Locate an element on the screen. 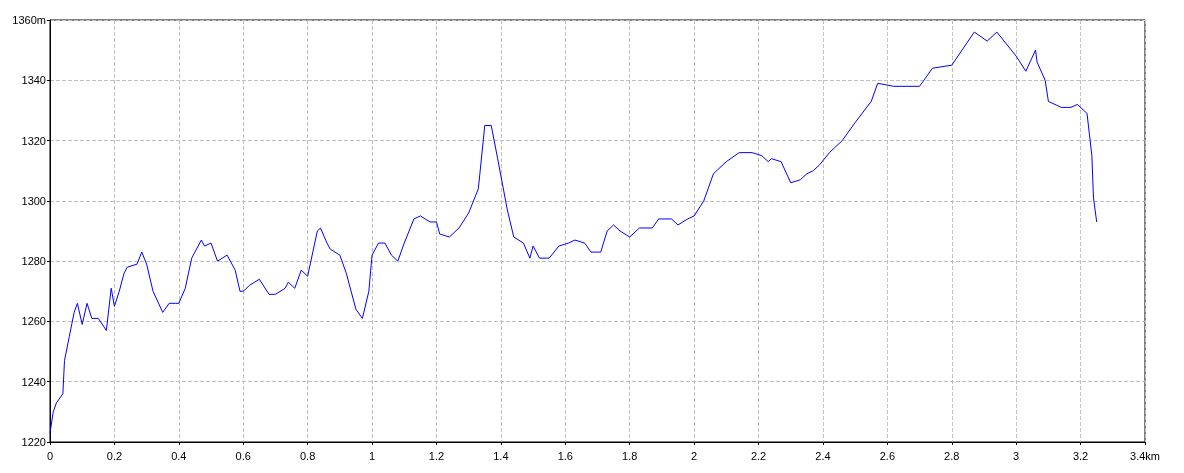 Image resolution: width=1184 pixels, height=473 pixels. x-tick-label: 3 is located at coordinates (1016, 455).